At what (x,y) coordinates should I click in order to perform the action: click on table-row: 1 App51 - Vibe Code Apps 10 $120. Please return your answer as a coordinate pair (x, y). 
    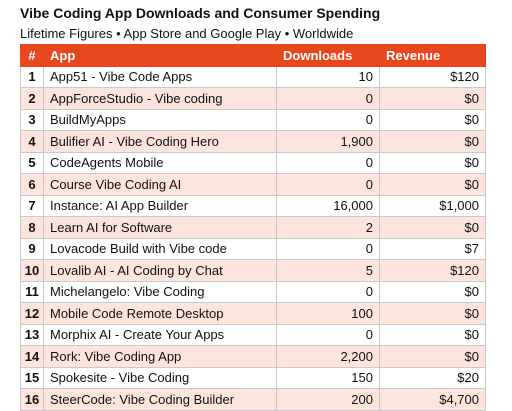
    Looking at the image, I should click on (253, 76).